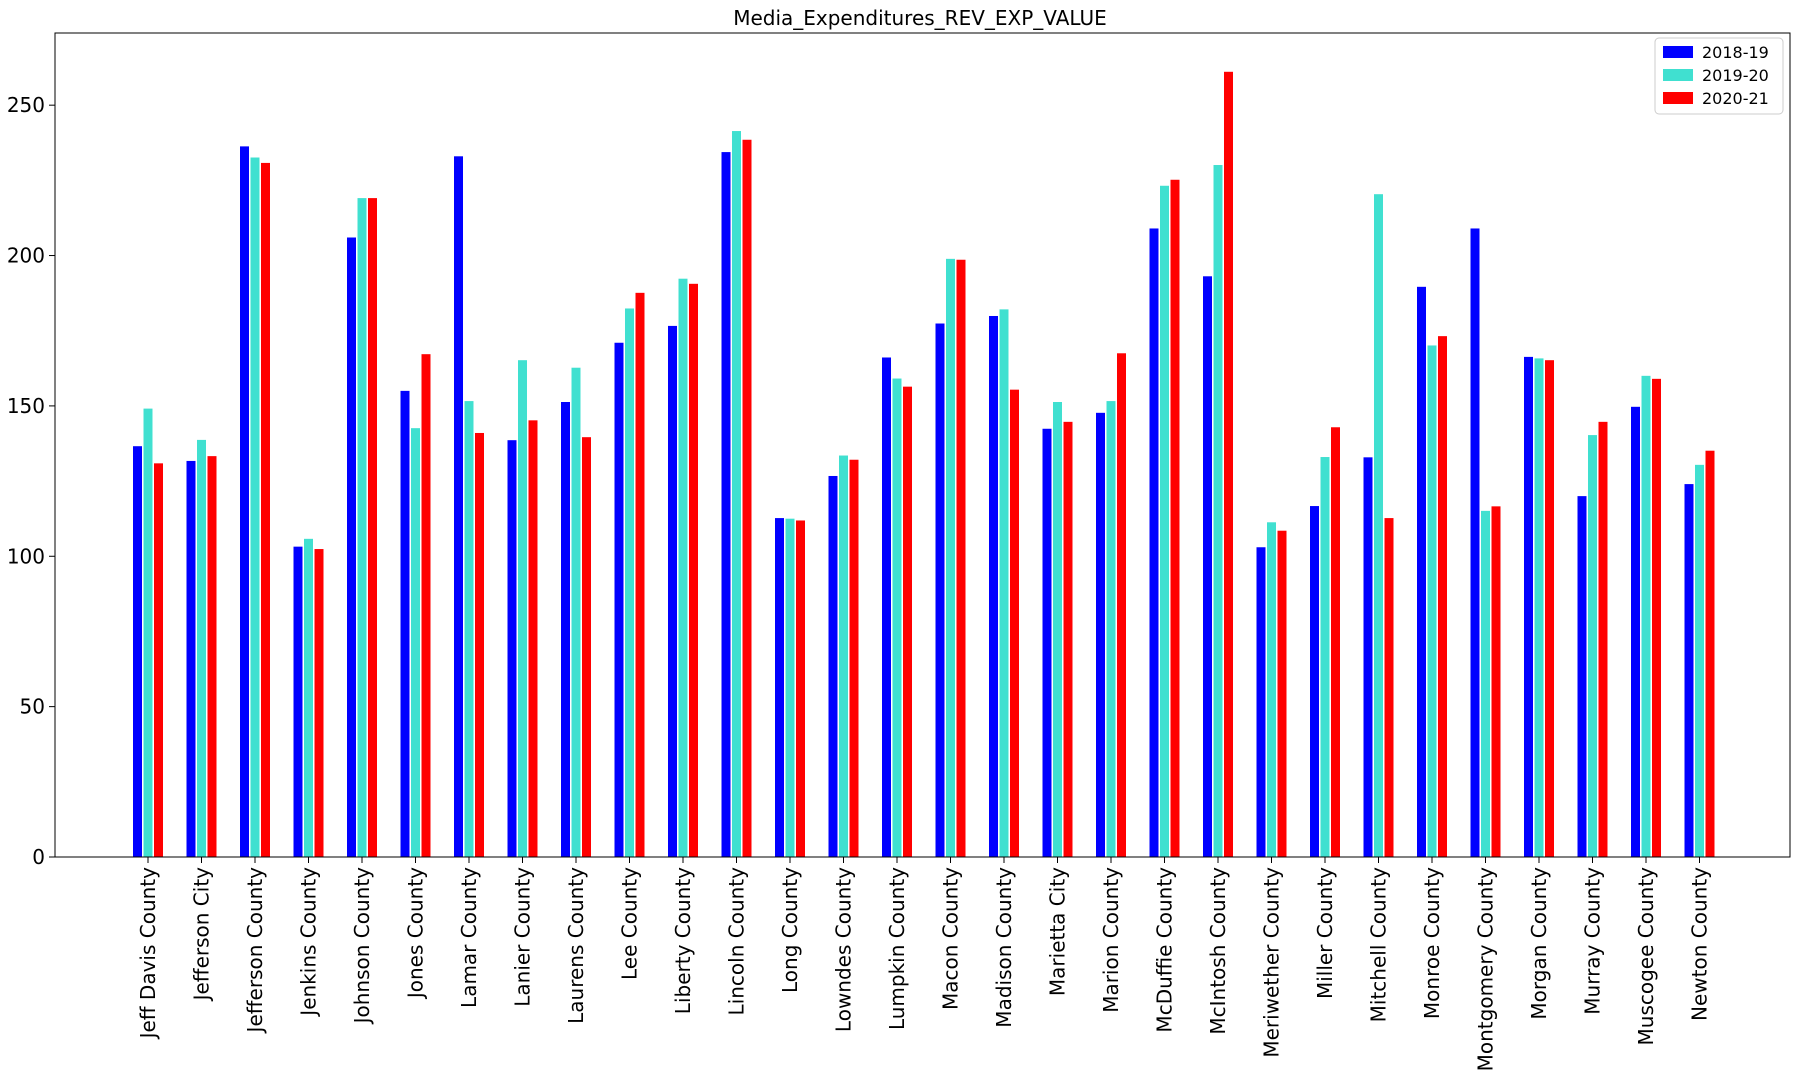 This screenshot has width=1800, height=1080. What do you see at coordinates (202, 935) in the screenshot?
I see `x-tick-label: Jefferson City` at bounding box center [202, 935].